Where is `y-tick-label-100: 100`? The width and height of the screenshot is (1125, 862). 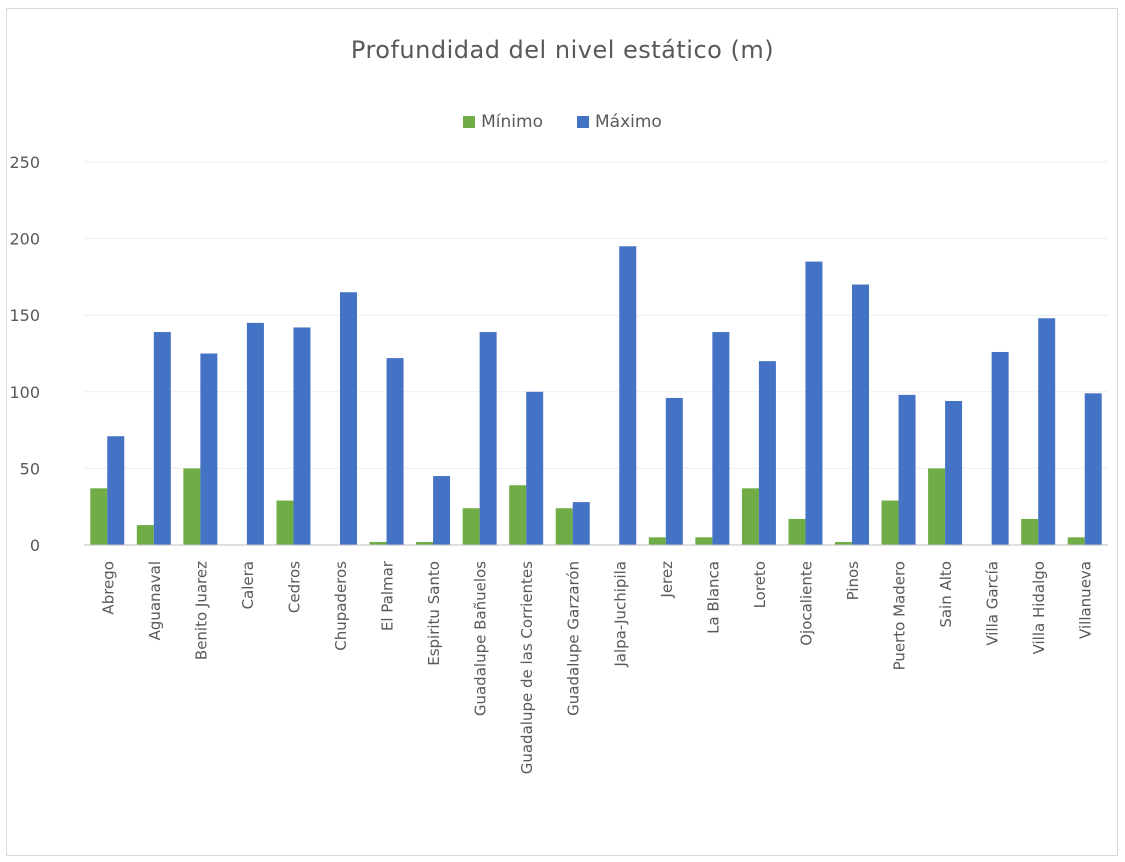
y-tick-label-100: 100 is located at coordinates (24, 392).